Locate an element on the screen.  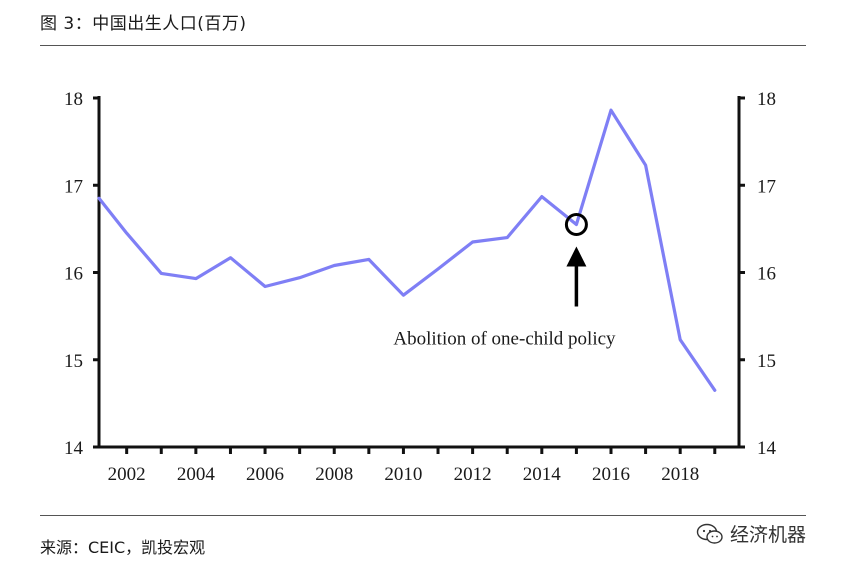
y-tick-label-left: 14 is located at coordinates (74, 448).